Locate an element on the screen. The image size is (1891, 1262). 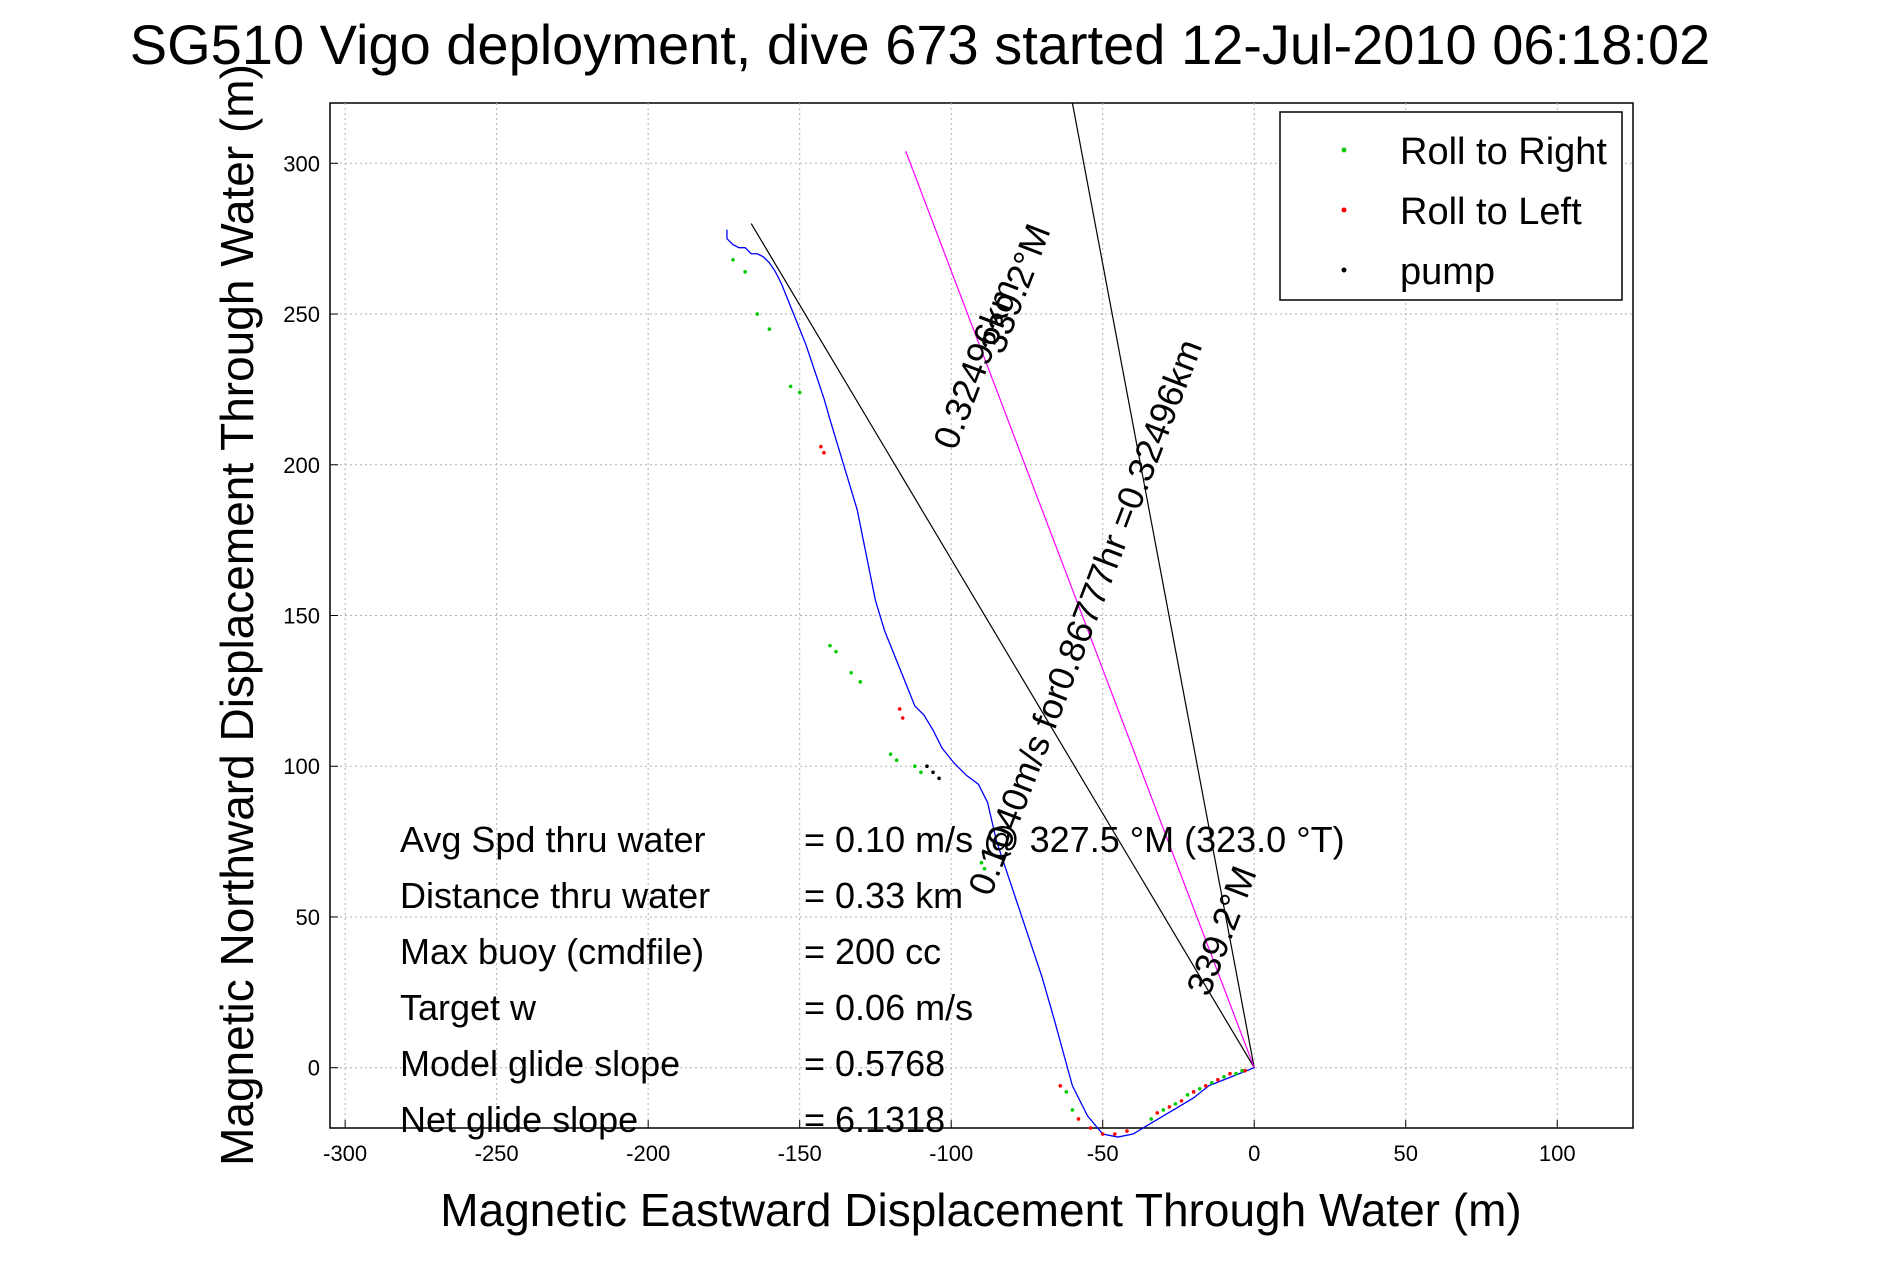
y-tick-label: 300 is located at coordinates (301, 163).